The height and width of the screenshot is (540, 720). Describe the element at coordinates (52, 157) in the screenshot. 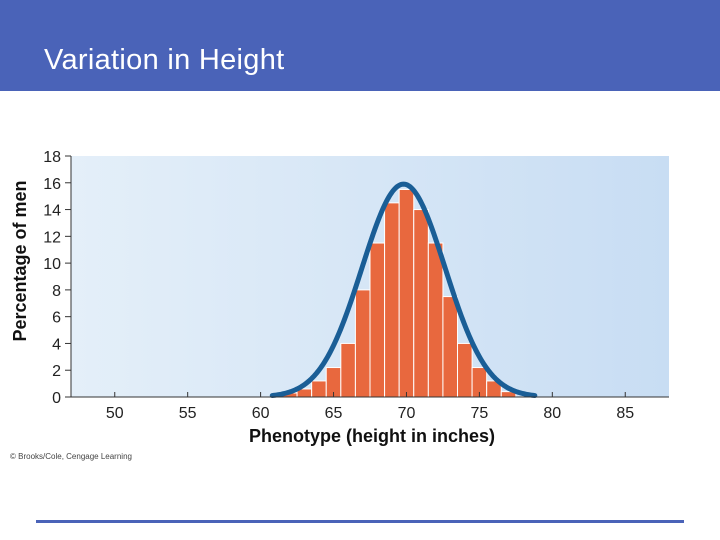

I see `y-tick-label: 18` at that location.